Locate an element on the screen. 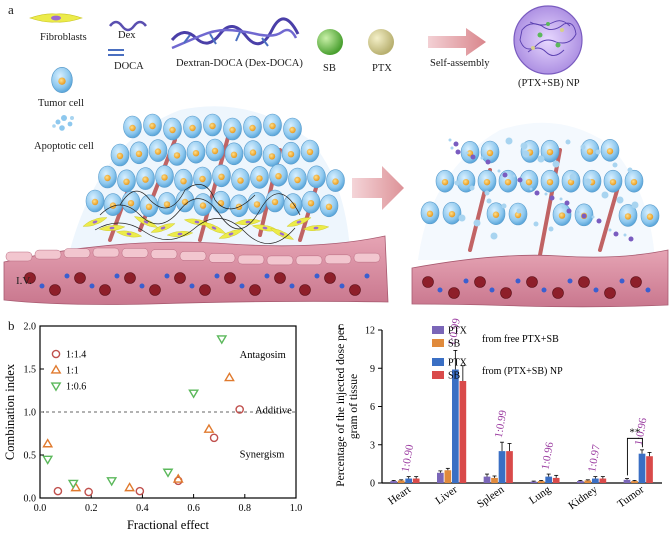 This screenshot has width=671, height=543. legend-fibroblasts: Fibroblasts is located at coordinates (63, 37).